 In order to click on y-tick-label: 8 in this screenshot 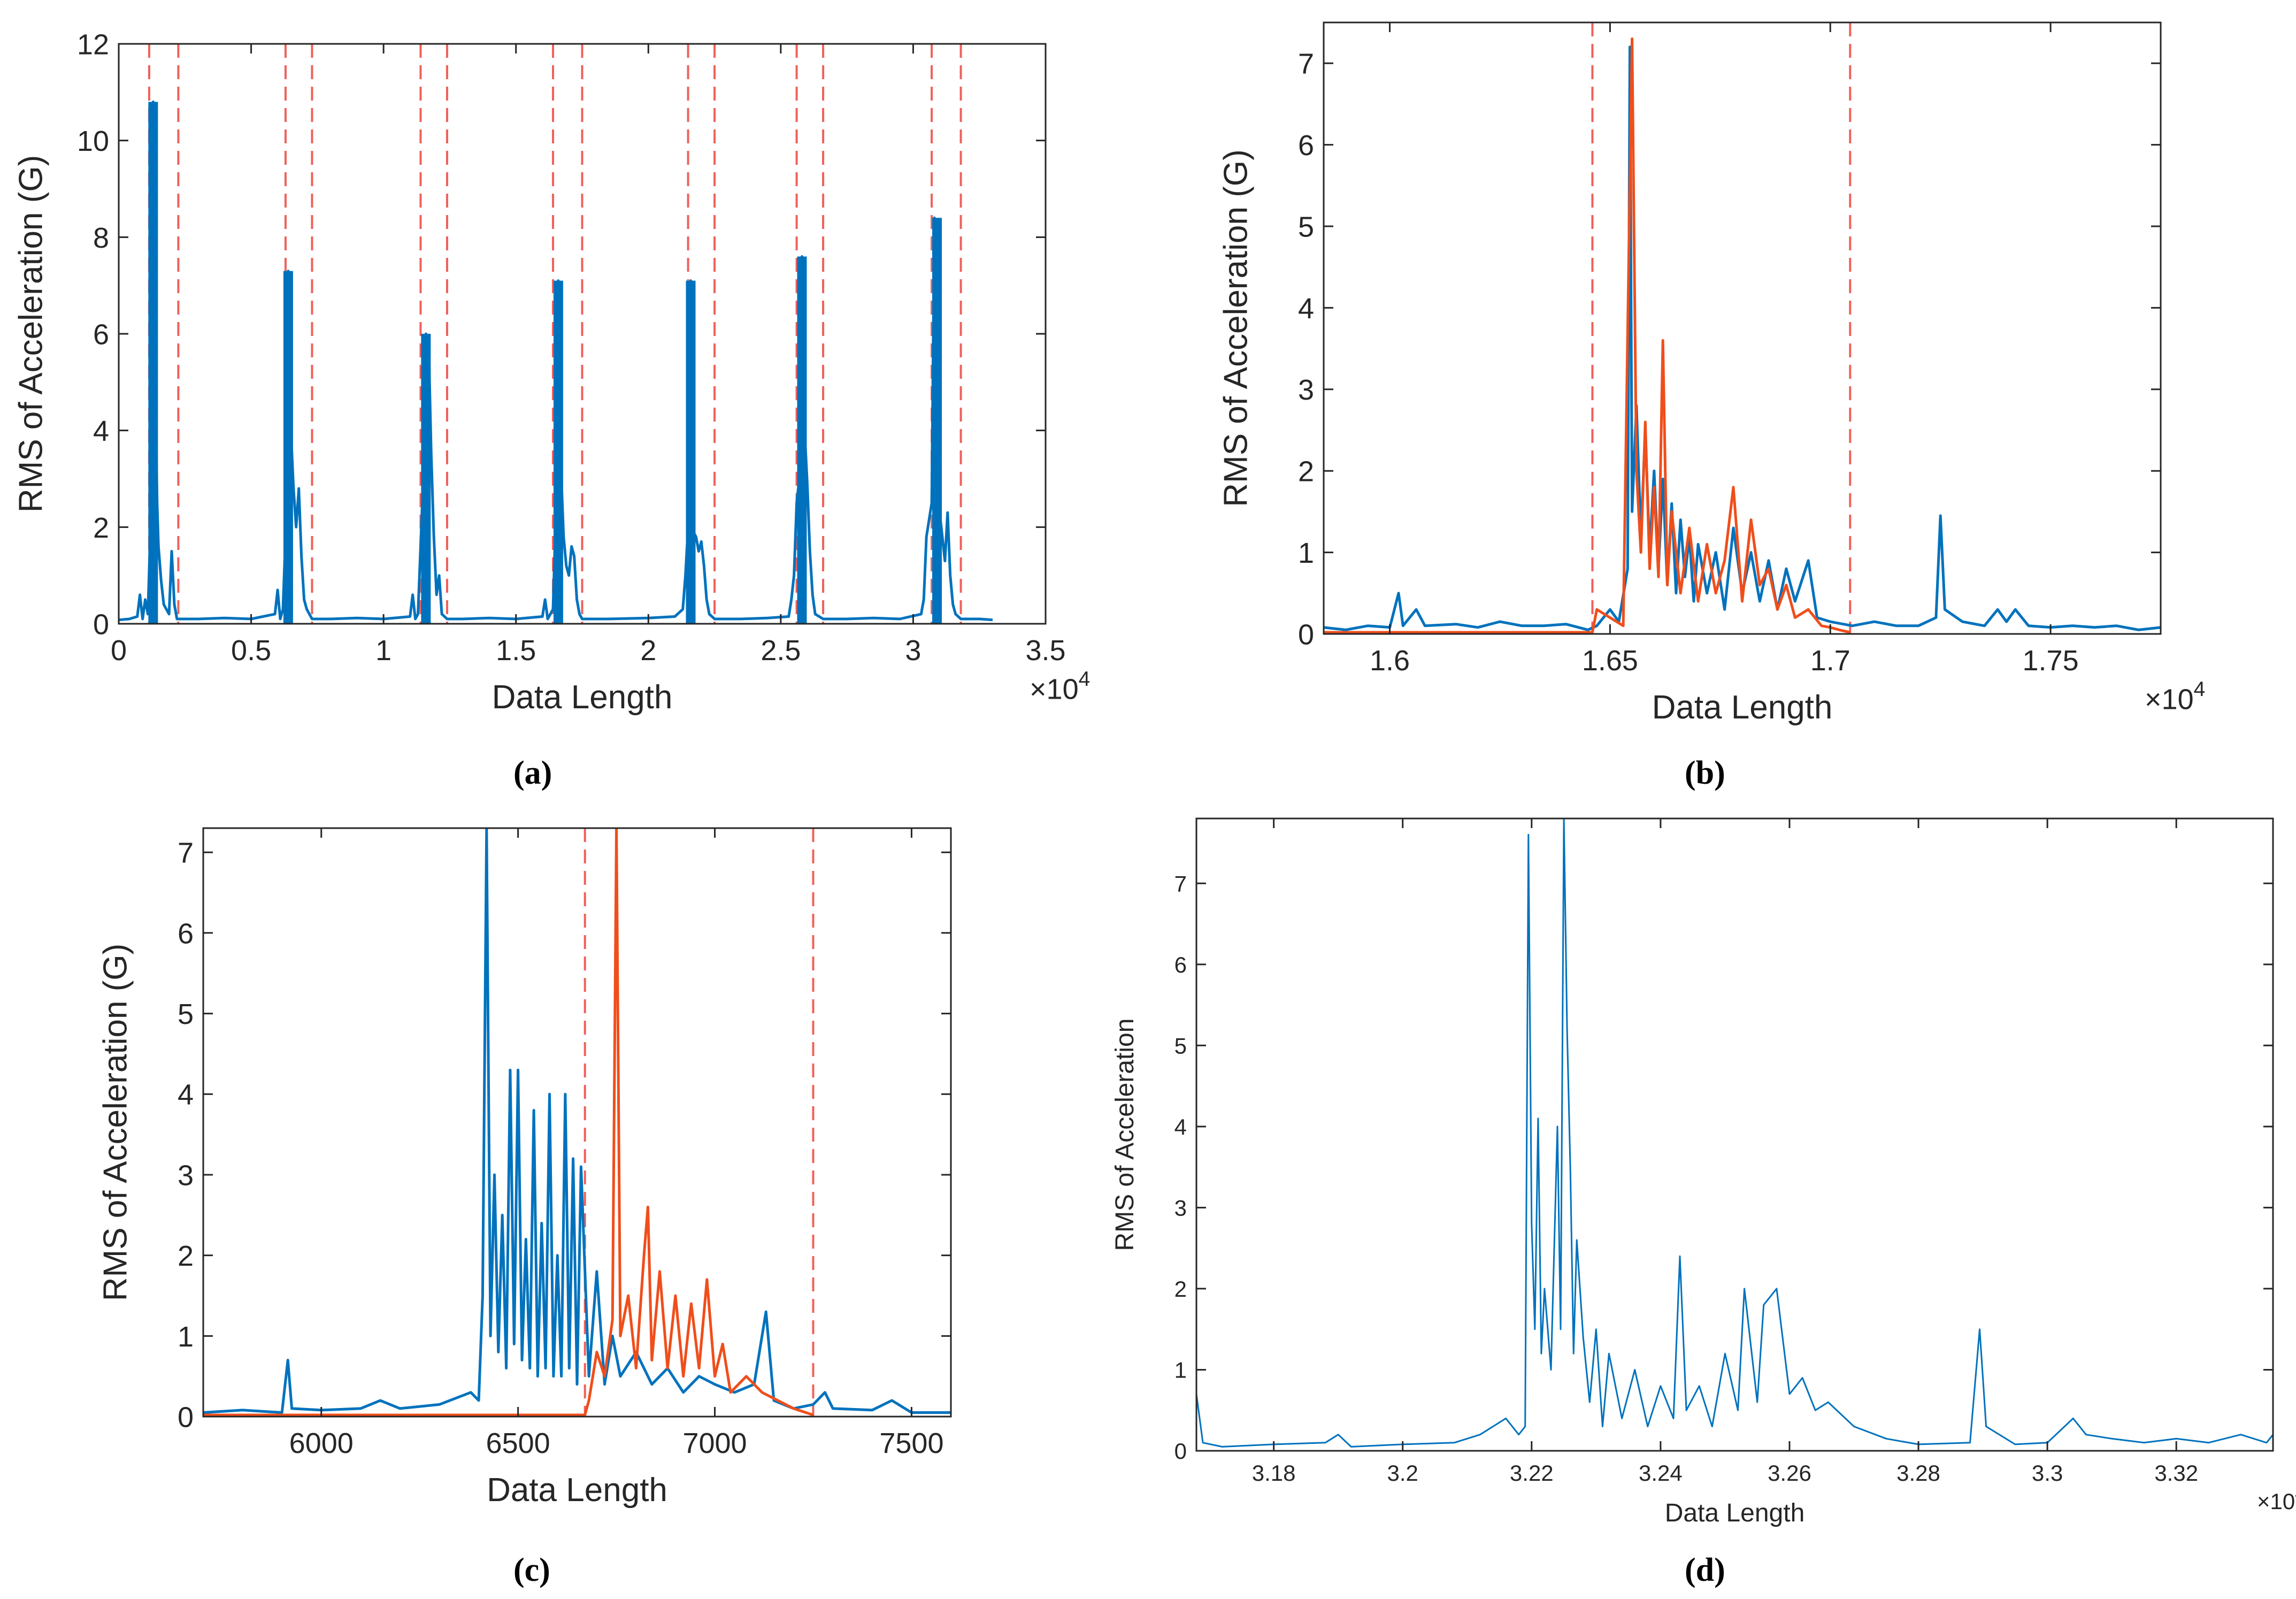, I will do `click(101, 238)`.